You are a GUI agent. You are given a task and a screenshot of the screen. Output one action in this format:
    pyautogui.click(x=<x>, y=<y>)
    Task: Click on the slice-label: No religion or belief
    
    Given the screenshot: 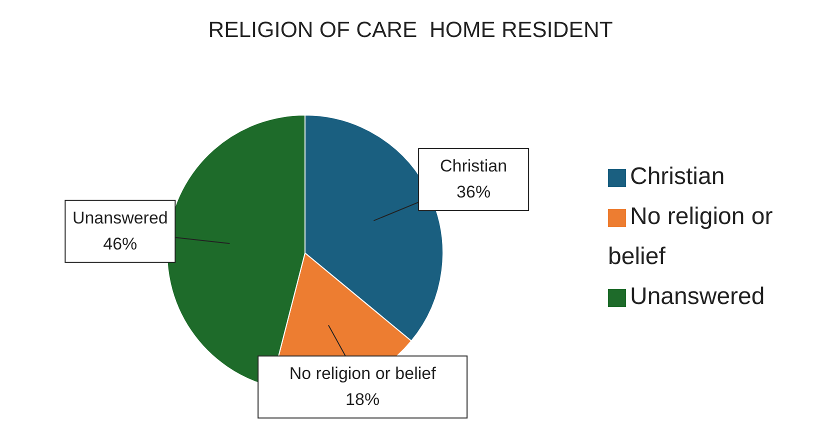 What is the action you would take?
    pyautogui.click(x=362, y=373)
    